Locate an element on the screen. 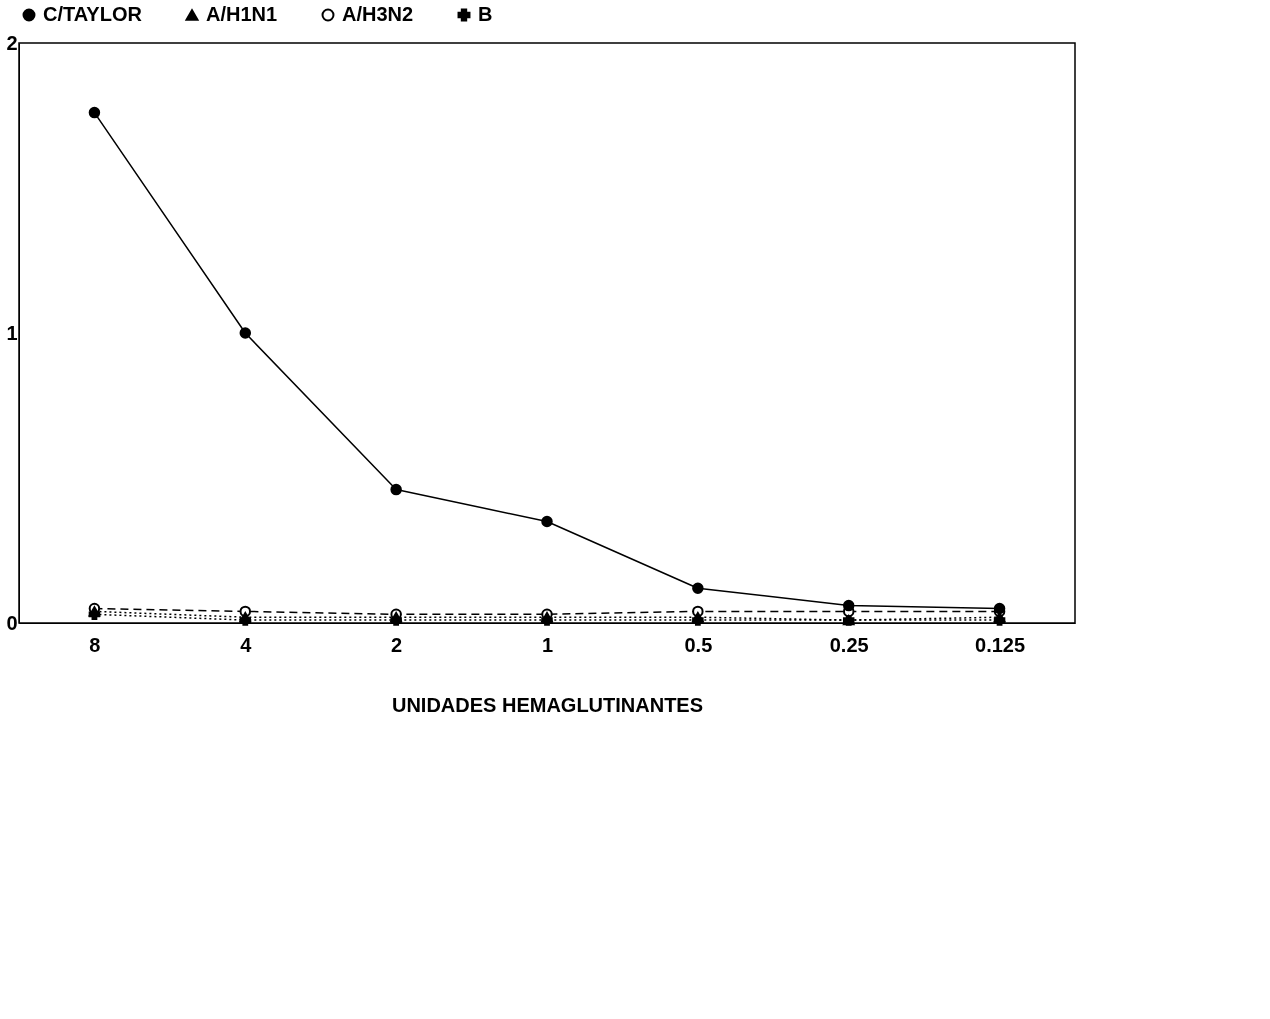 This screenshot has height=1019, width=1270. y-tick-label: 0 is located at coordinates (12, 622).